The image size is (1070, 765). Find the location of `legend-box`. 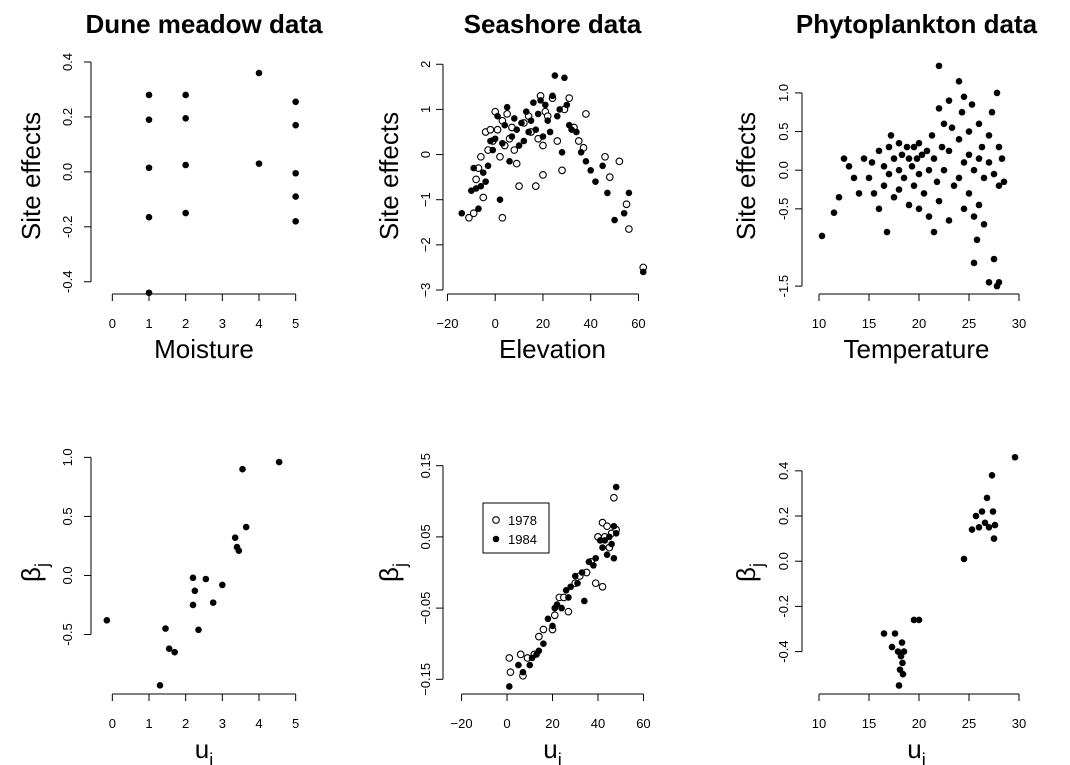

legend-box is located at coordinates (516, 528).